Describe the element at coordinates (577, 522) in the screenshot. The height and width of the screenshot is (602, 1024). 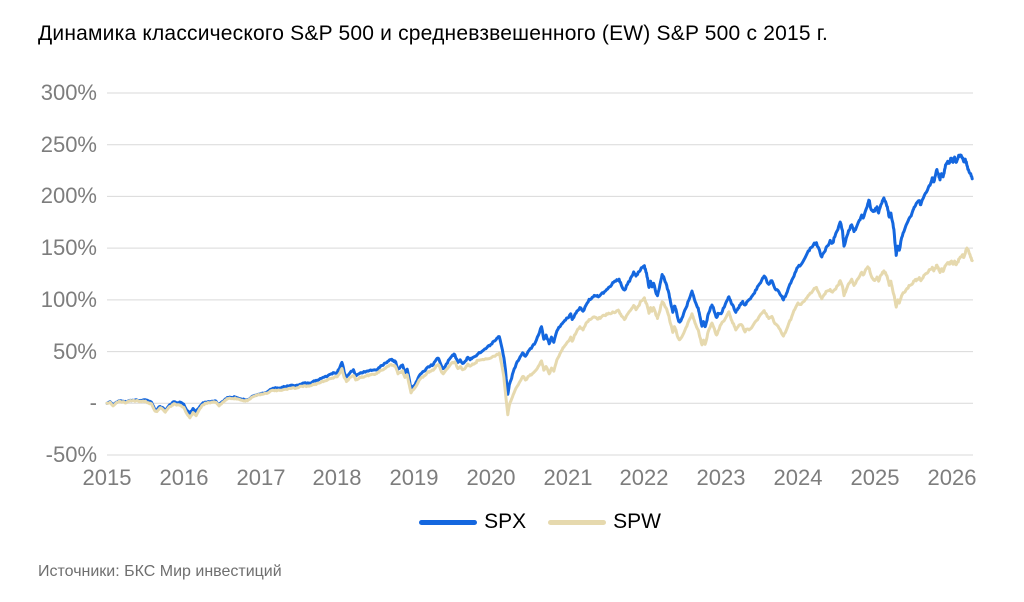
I see `spw-line-swatch` at that location.